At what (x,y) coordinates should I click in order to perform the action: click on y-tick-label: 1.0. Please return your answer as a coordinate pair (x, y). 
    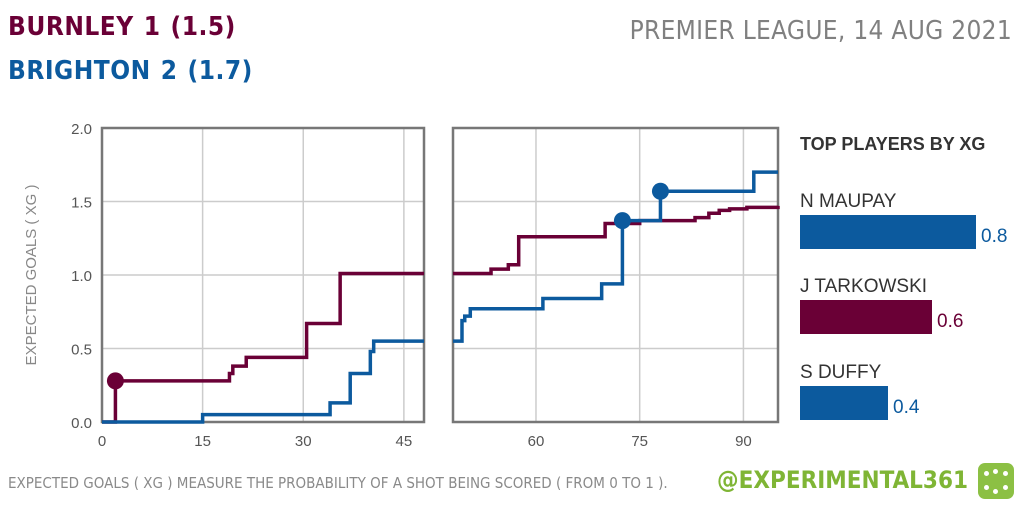
    Looking at the image, I should click on (81, 276).